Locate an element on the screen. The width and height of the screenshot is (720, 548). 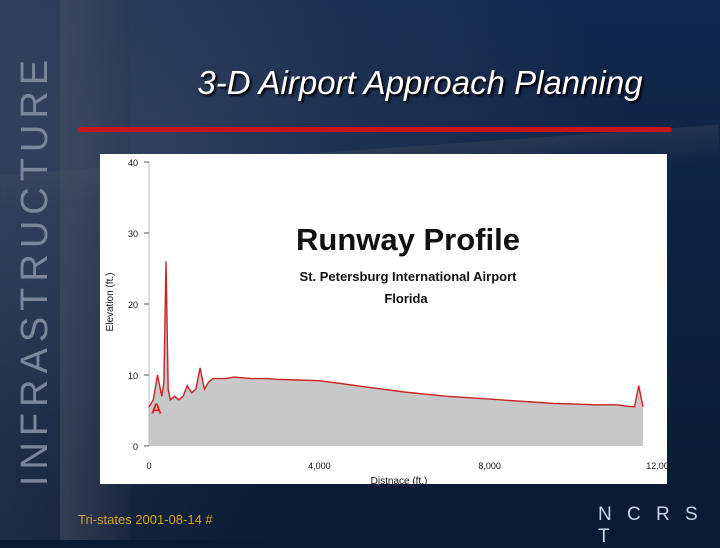
y-axis-label: Elevation (ft.) is located at coordinates (110, 302).